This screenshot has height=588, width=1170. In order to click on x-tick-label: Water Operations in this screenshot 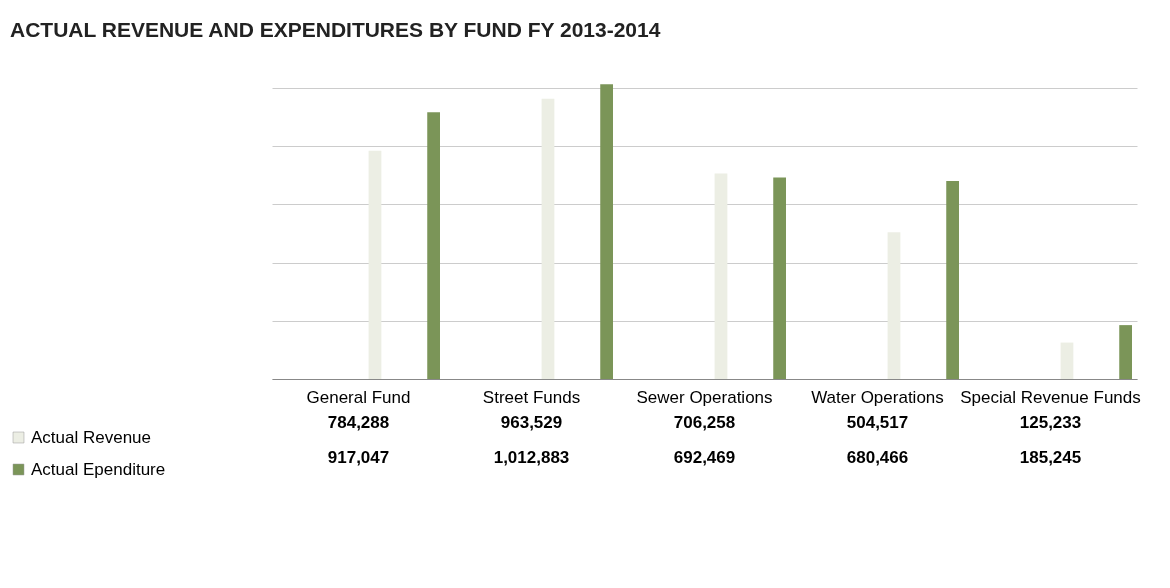, I will do `click(877, 397)`.